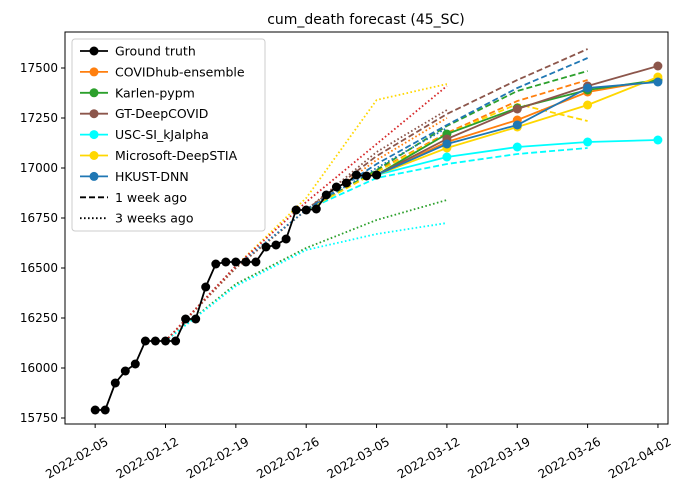 The height and width of the screenshot is (496, 688). I want to click on legend-label-1-week-ago: 1 week ago, so click(151, 197).